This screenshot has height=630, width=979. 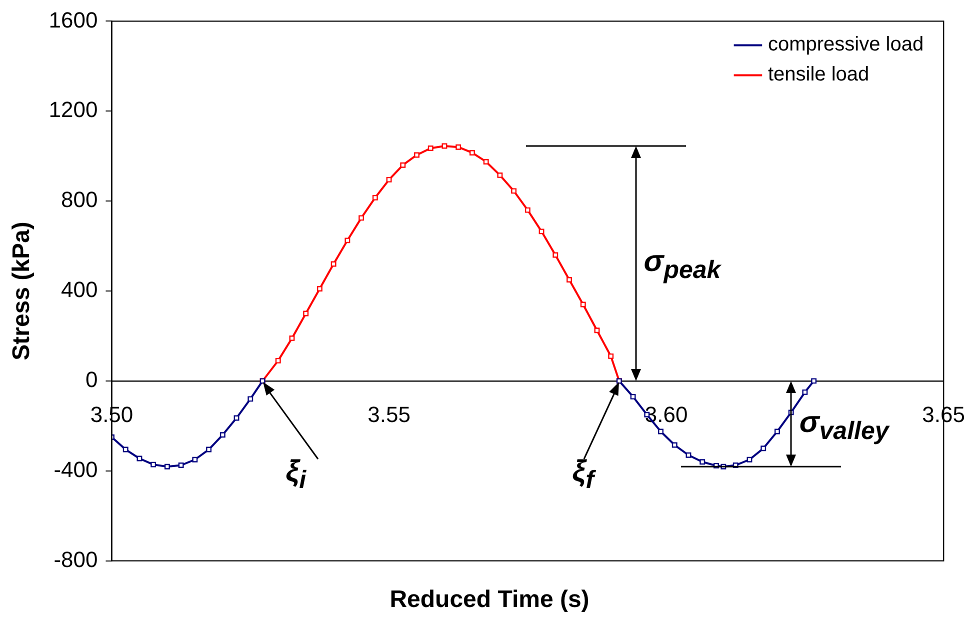 What do you see at coordinates (76, 559) in the screenshot?
I see `y-tick-label: -800` at bounding box center [76, 559].